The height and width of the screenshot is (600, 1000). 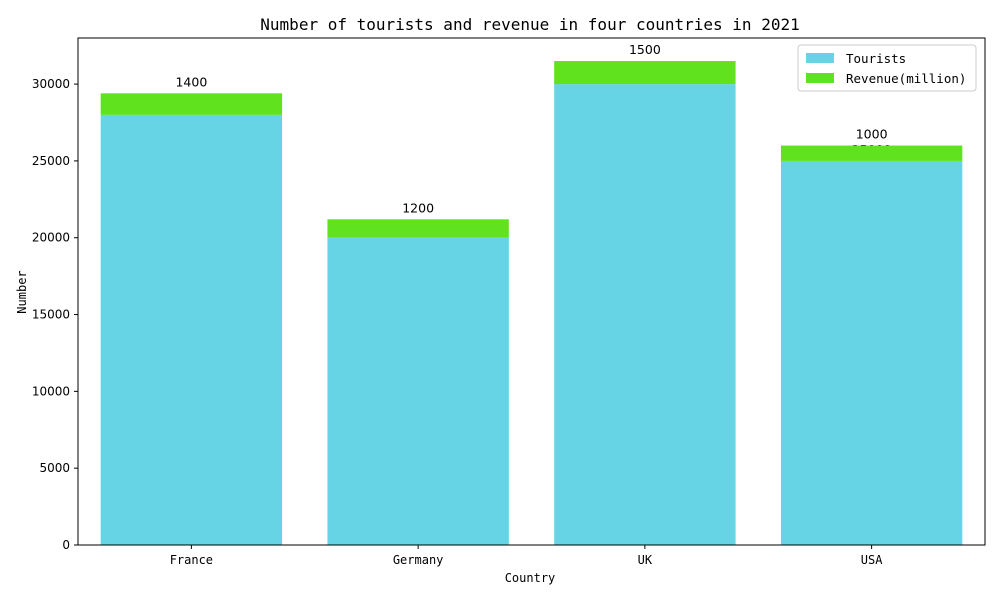 What do you see at coordinates (191, 560) in the screenshot?
I see `x-tick-label-france: France` at bounding box center [191, 560].